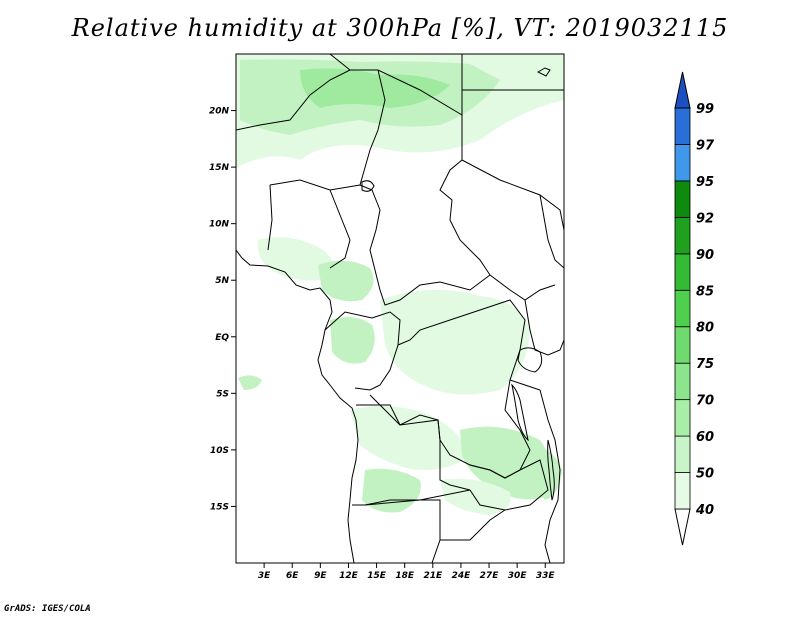 The width and height of the screenshot is (800, 618). I want to click on lon-tick-label: 12E, so click(349, 576).